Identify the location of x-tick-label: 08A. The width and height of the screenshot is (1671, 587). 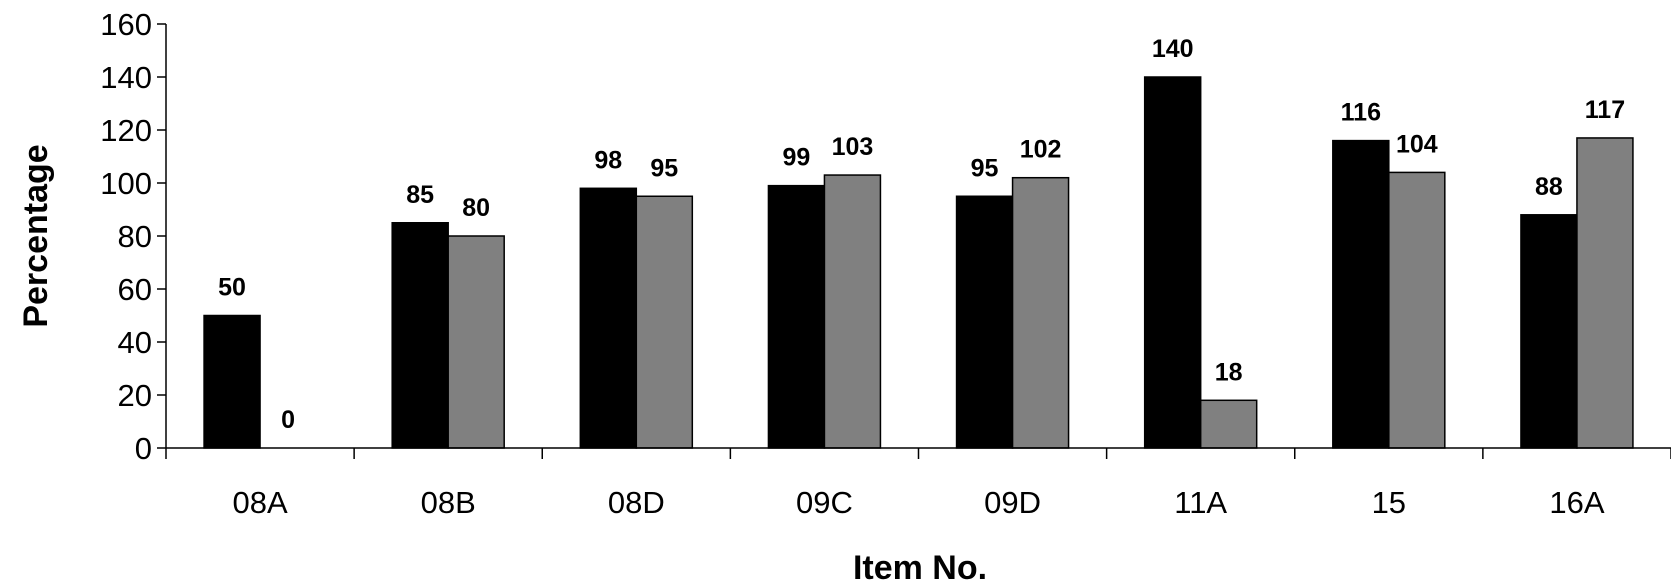
(259, 502).